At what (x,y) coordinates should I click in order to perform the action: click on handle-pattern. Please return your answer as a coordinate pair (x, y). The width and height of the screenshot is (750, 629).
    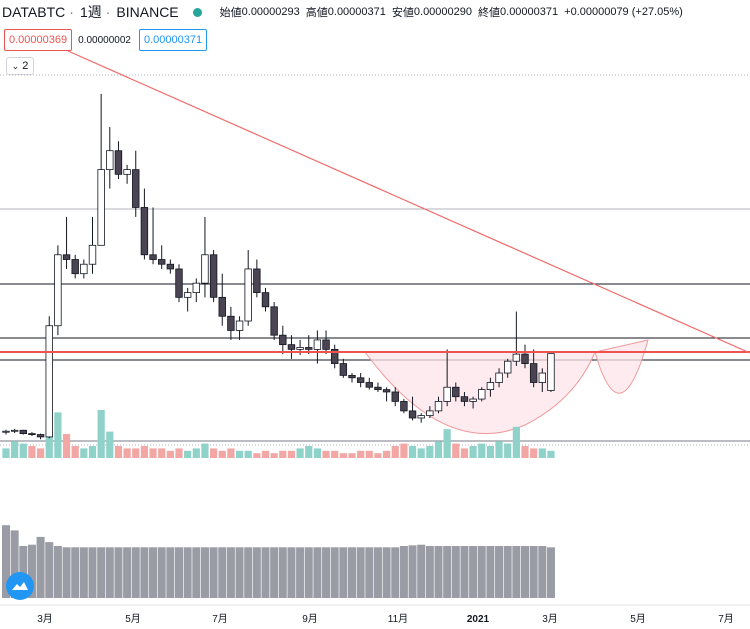
    Looking at the image, I should click on (621, 366).